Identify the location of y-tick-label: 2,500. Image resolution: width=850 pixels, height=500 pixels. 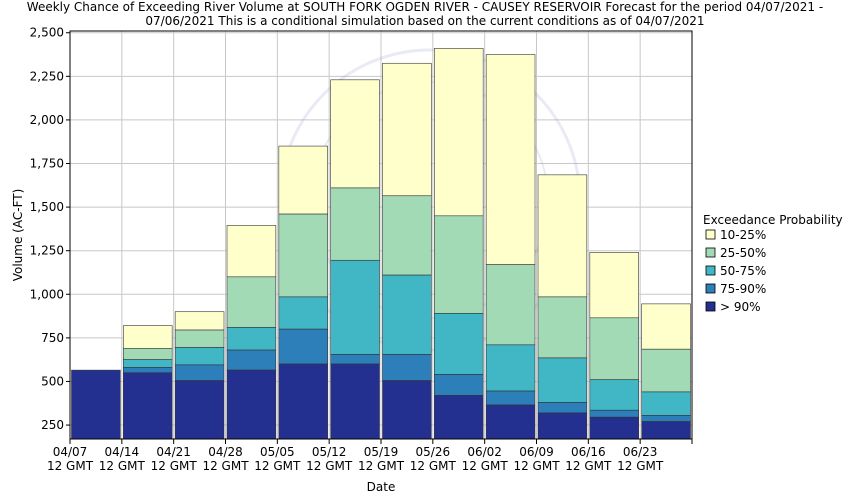
(47, 33).